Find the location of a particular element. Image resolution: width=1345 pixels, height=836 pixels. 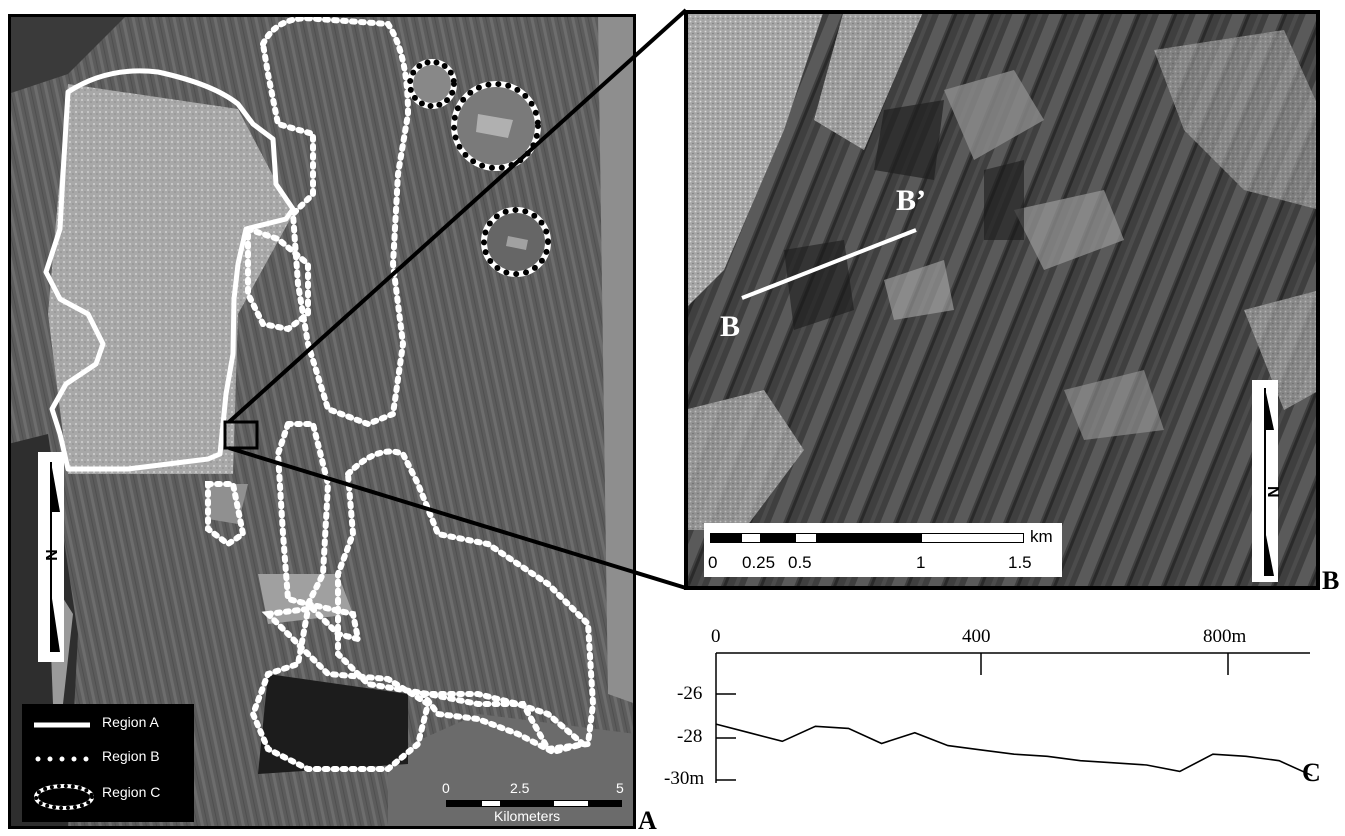

scale-tick-0-a: 0 is located at coordinates (446, 788).